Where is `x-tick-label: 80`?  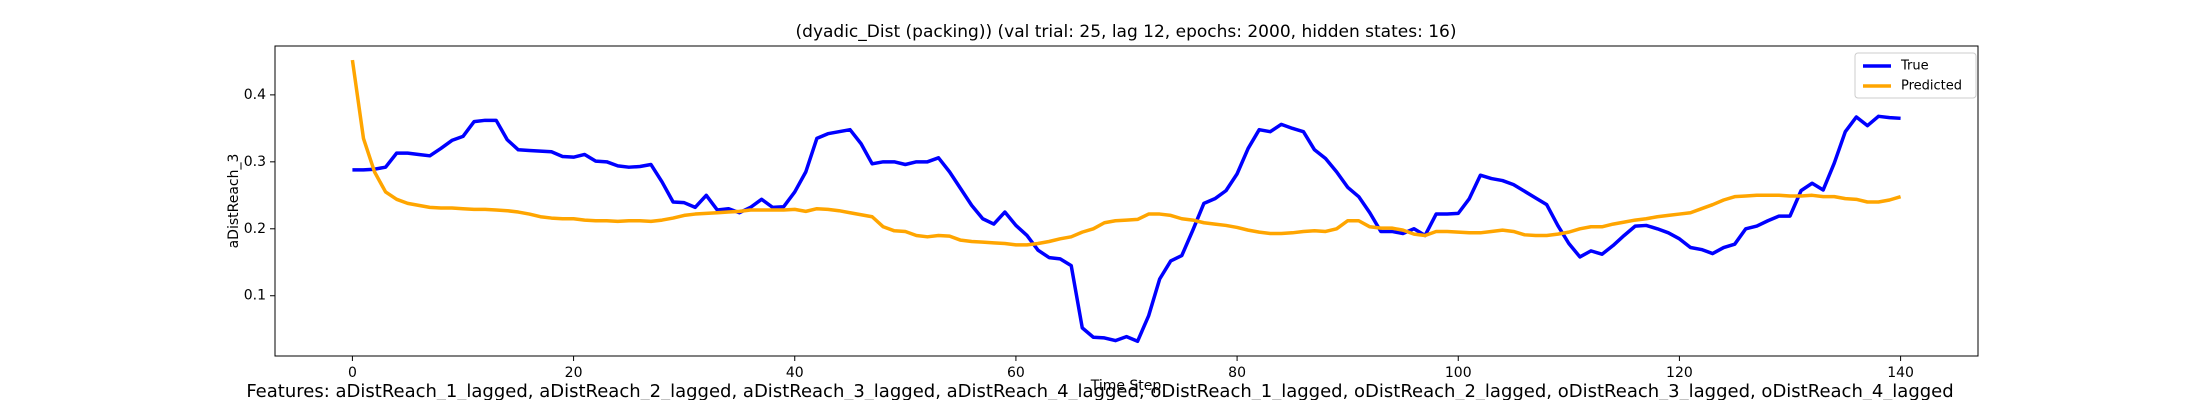
x-tick-label: 80 is located at coordinates (1237, 373).